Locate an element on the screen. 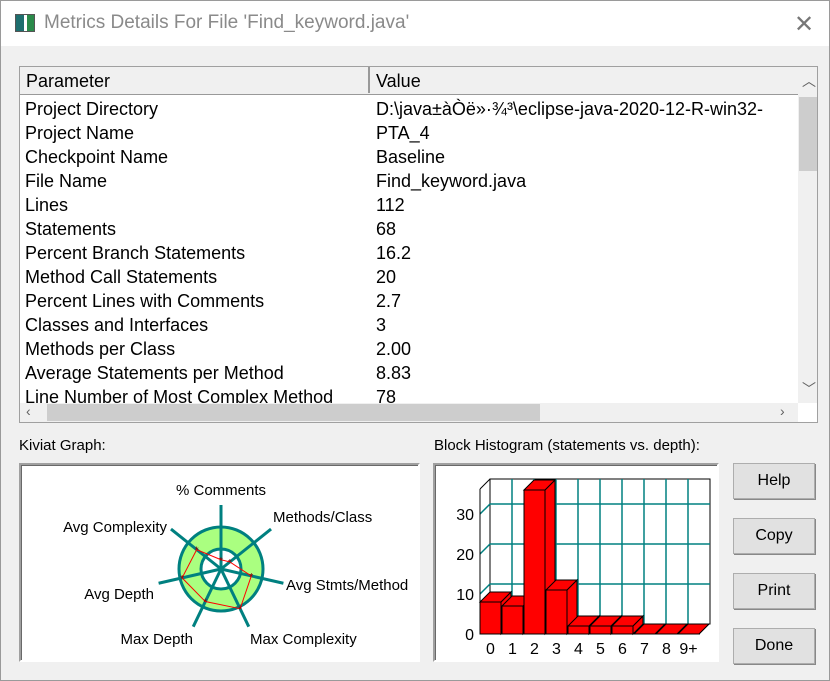  table-row: File Name Find_keyword.java is located at coordinates (409, 181).